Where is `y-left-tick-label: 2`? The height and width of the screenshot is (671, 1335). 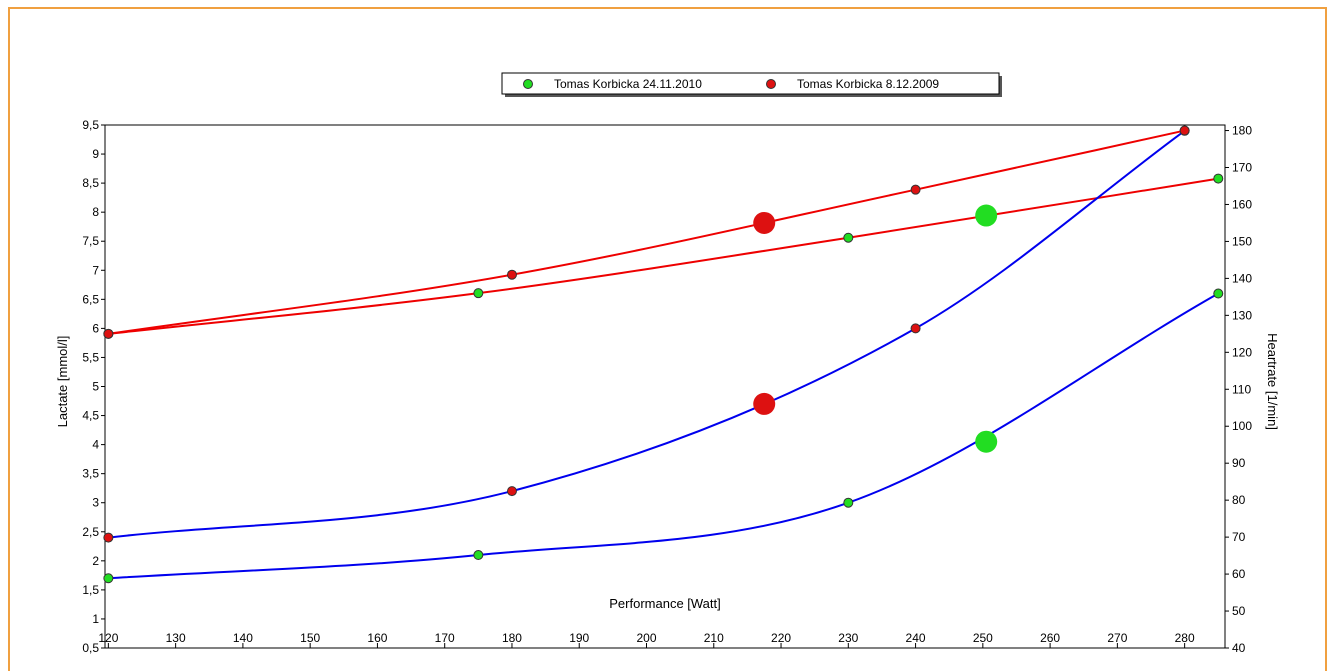
y-left-tick-label: 2 is located at coordinates (95, 561).